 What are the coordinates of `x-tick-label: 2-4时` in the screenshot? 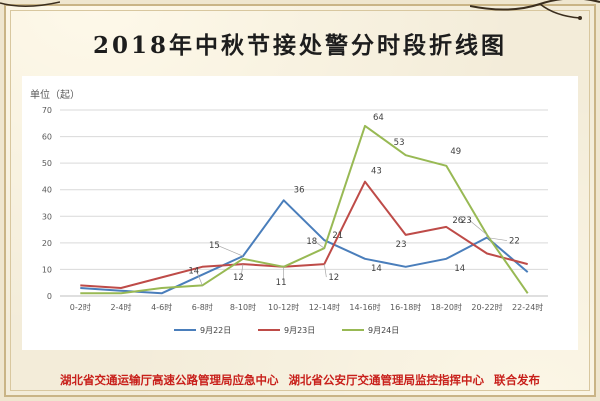 It's located at (120, 307).